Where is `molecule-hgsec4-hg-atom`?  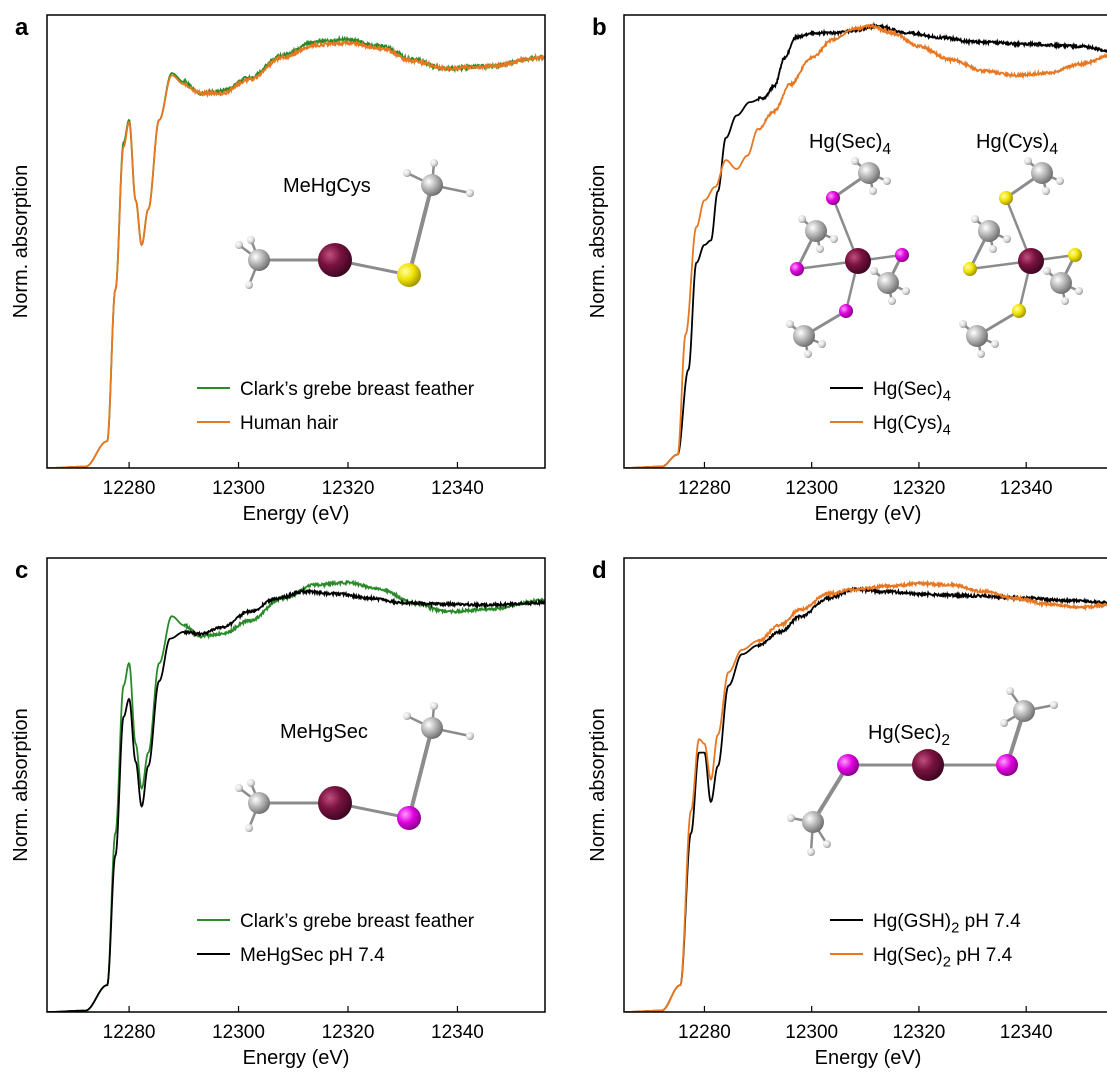 molecule-hgsec4-hg-atom is located at coordinates (858, 261).